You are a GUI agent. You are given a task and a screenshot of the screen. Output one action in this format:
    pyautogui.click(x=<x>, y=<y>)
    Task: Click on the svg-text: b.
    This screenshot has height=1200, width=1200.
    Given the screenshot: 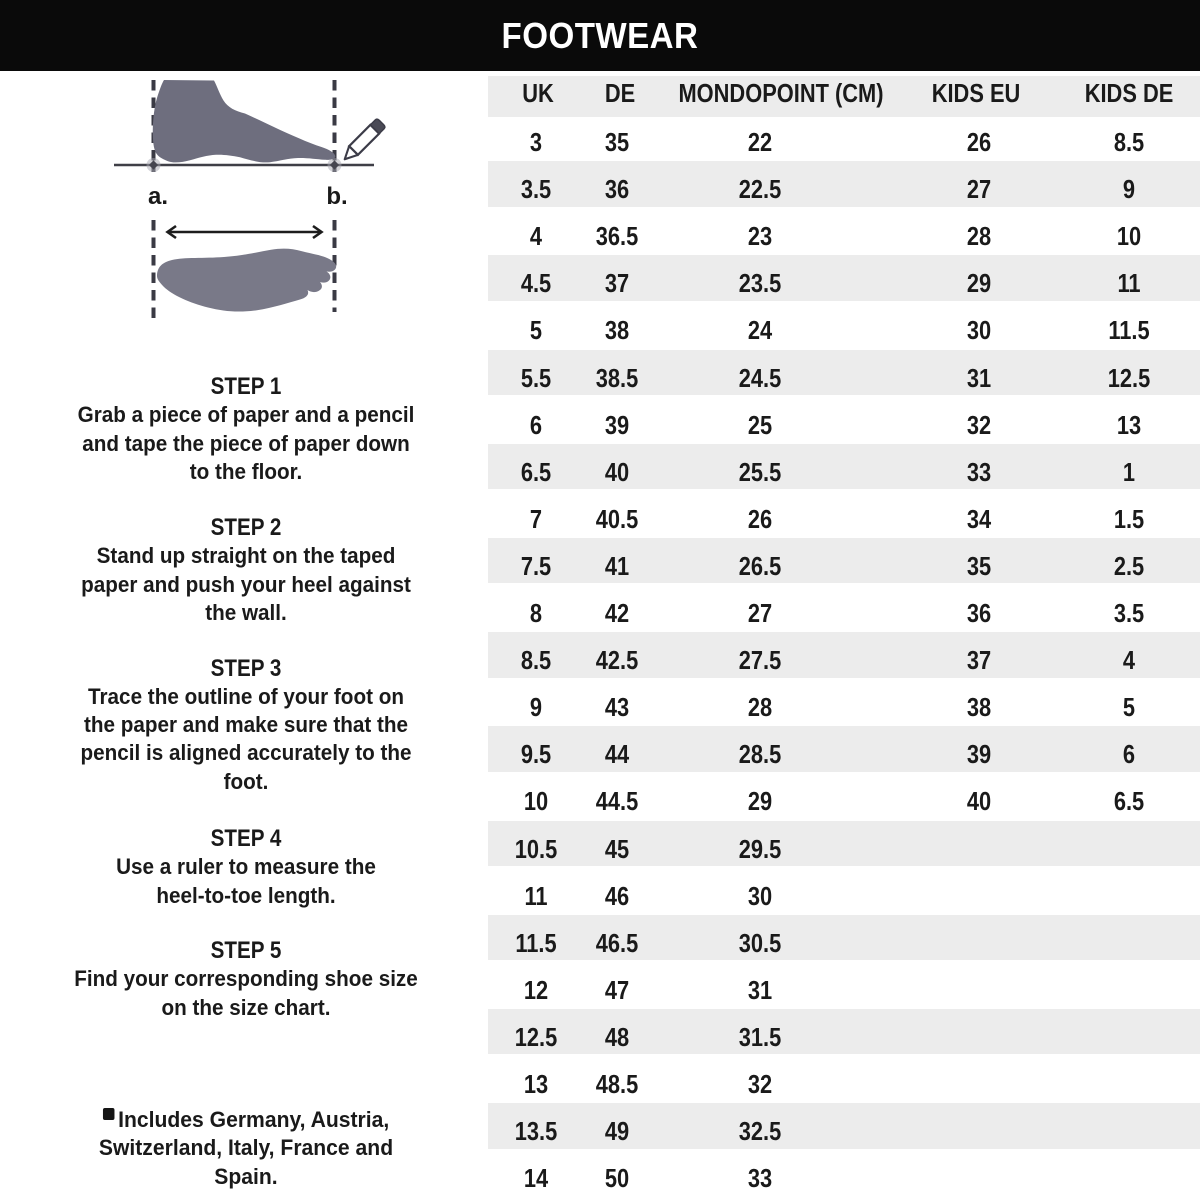 What is the action you would take?
    pyautogui.click(x=336, y=196)
    